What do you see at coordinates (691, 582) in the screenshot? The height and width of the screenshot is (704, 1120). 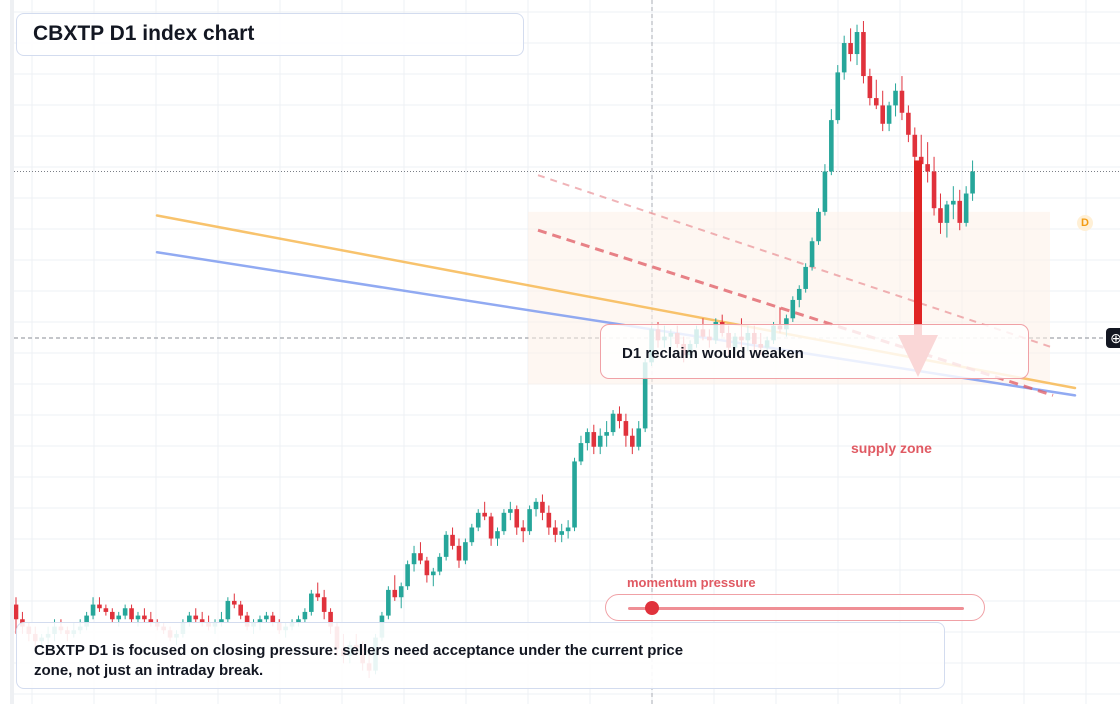 I see `momentum-label: momentum pressure` at bounding box center [691, 582].